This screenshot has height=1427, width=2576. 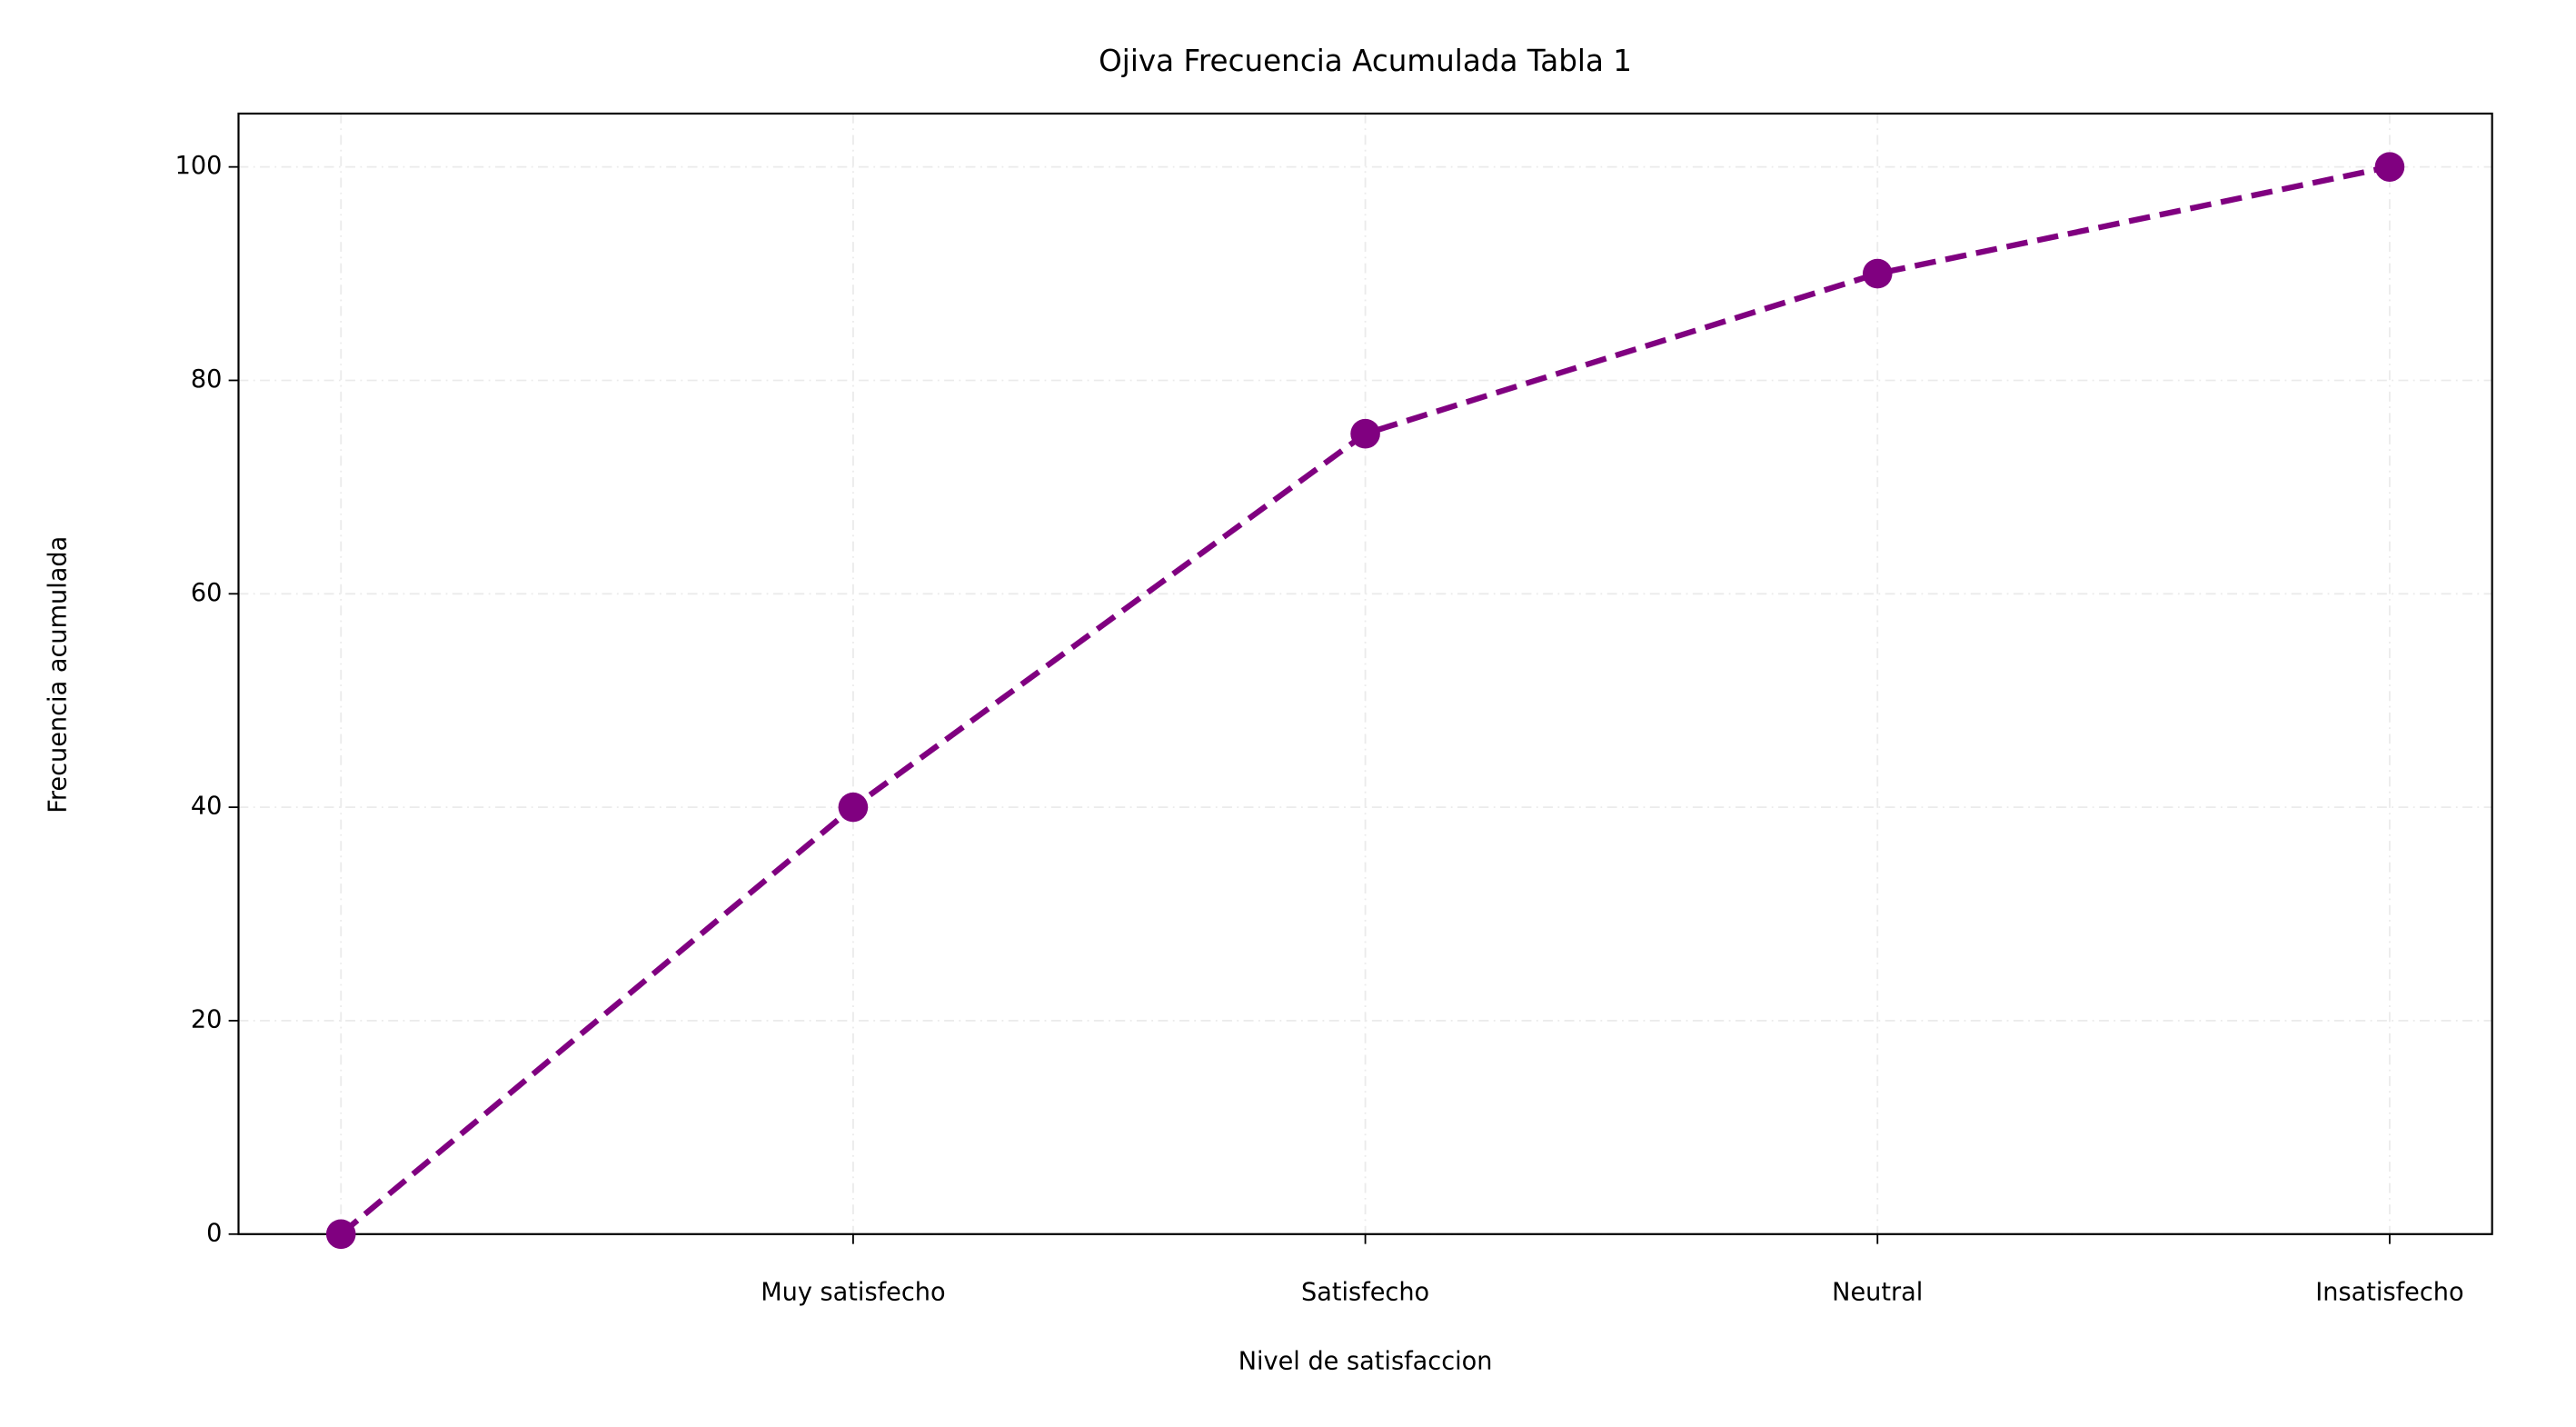 What do you see at coordinates (207, 1019) in the screenshot?
I see `y-tick-label: 20` at bounding box center [207, 1019].